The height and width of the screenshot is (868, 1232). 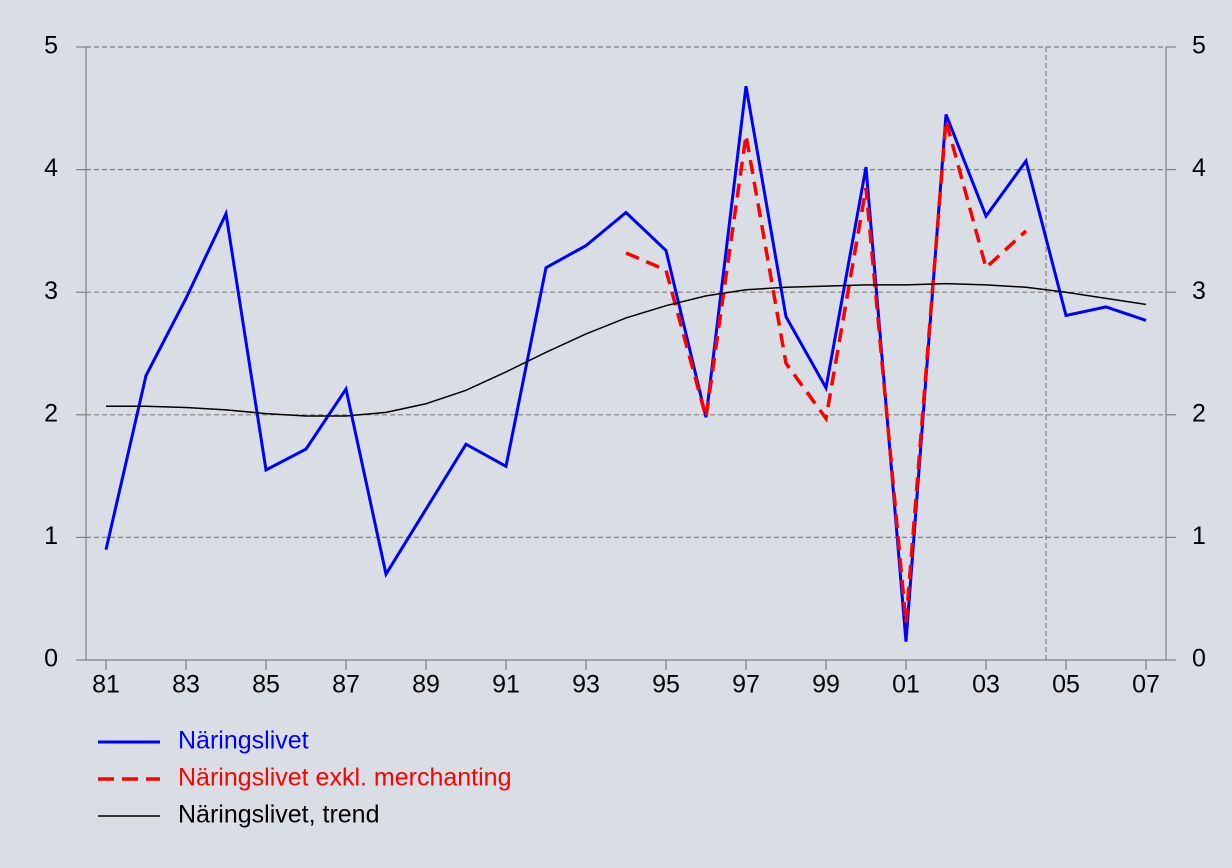 I want to click on y2-tick-label: 3, so click(x=1199, y=291).